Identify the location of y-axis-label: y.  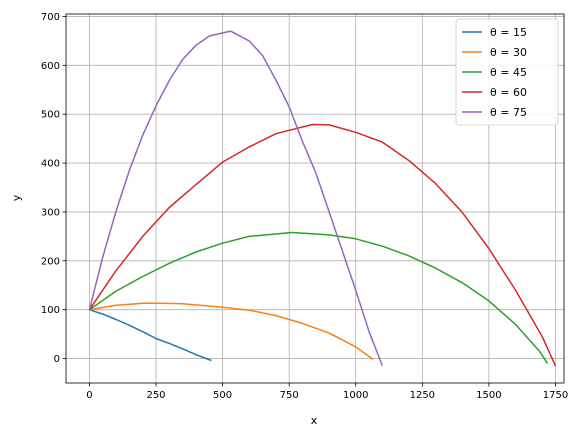
(16, 197).